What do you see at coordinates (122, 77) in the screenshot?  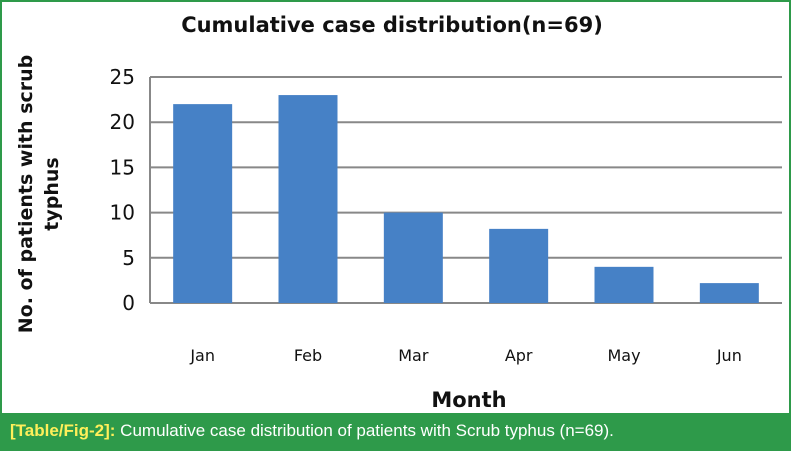 I see `y-tick-label: 25` at bounding box center [122, 77].